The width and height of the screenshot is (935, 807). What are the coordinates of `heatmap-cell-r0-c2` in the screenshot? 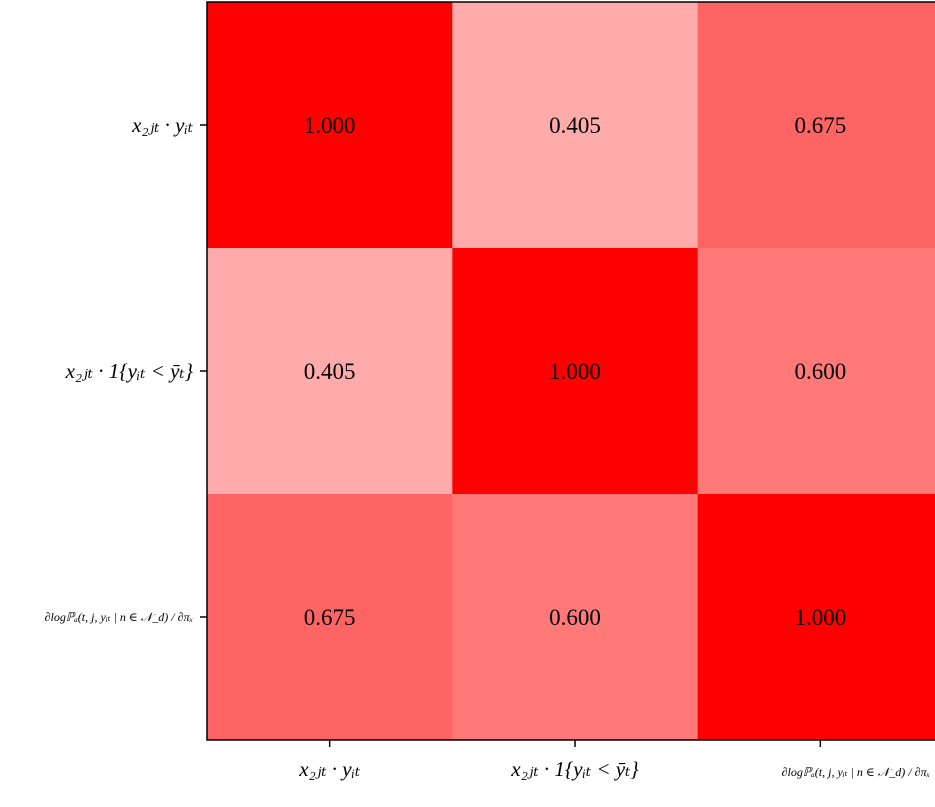 It's located at (816, 125).